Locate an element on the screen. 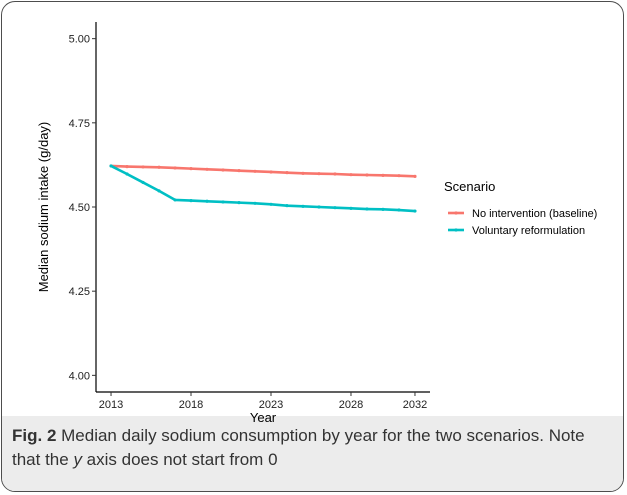 The width and height of the screenshot is (627, 495). legend-label: No intervention (baseline) is located at coordinates (534, 214).